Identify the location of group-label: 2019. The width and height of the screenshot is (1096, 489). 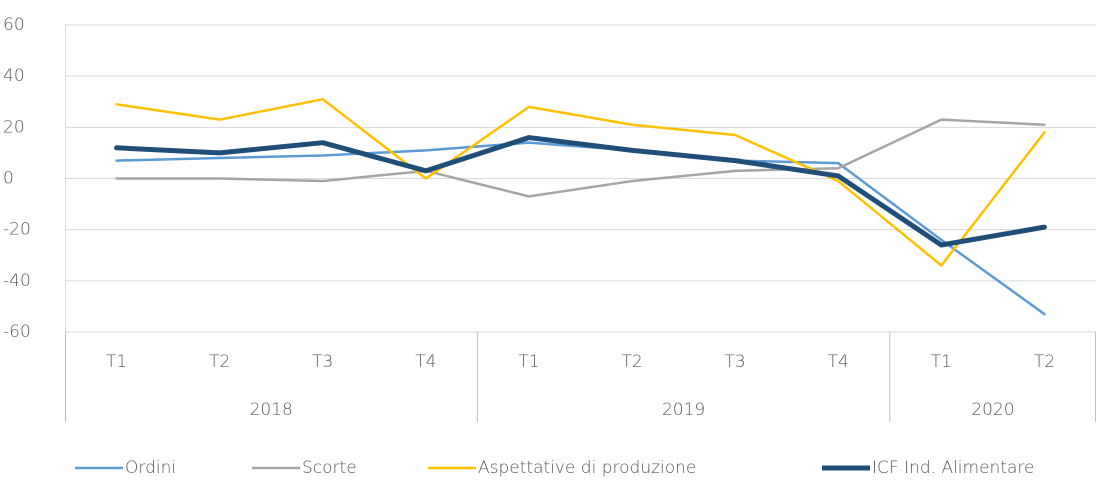
(683, 410).